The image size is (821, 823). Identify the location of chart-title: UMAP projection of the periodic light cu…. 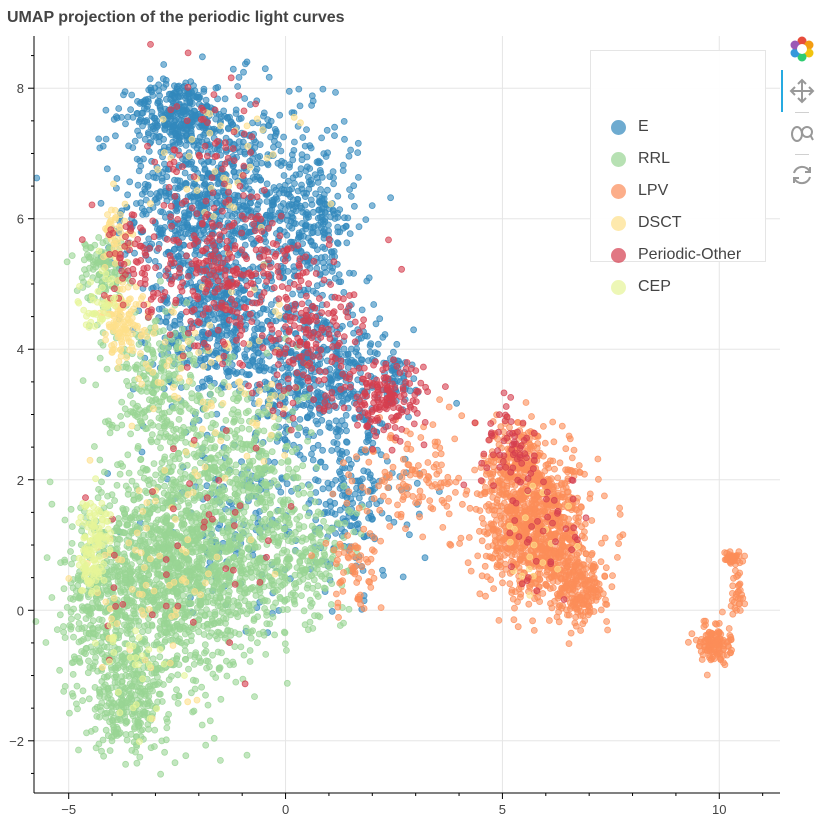
(176, 17).